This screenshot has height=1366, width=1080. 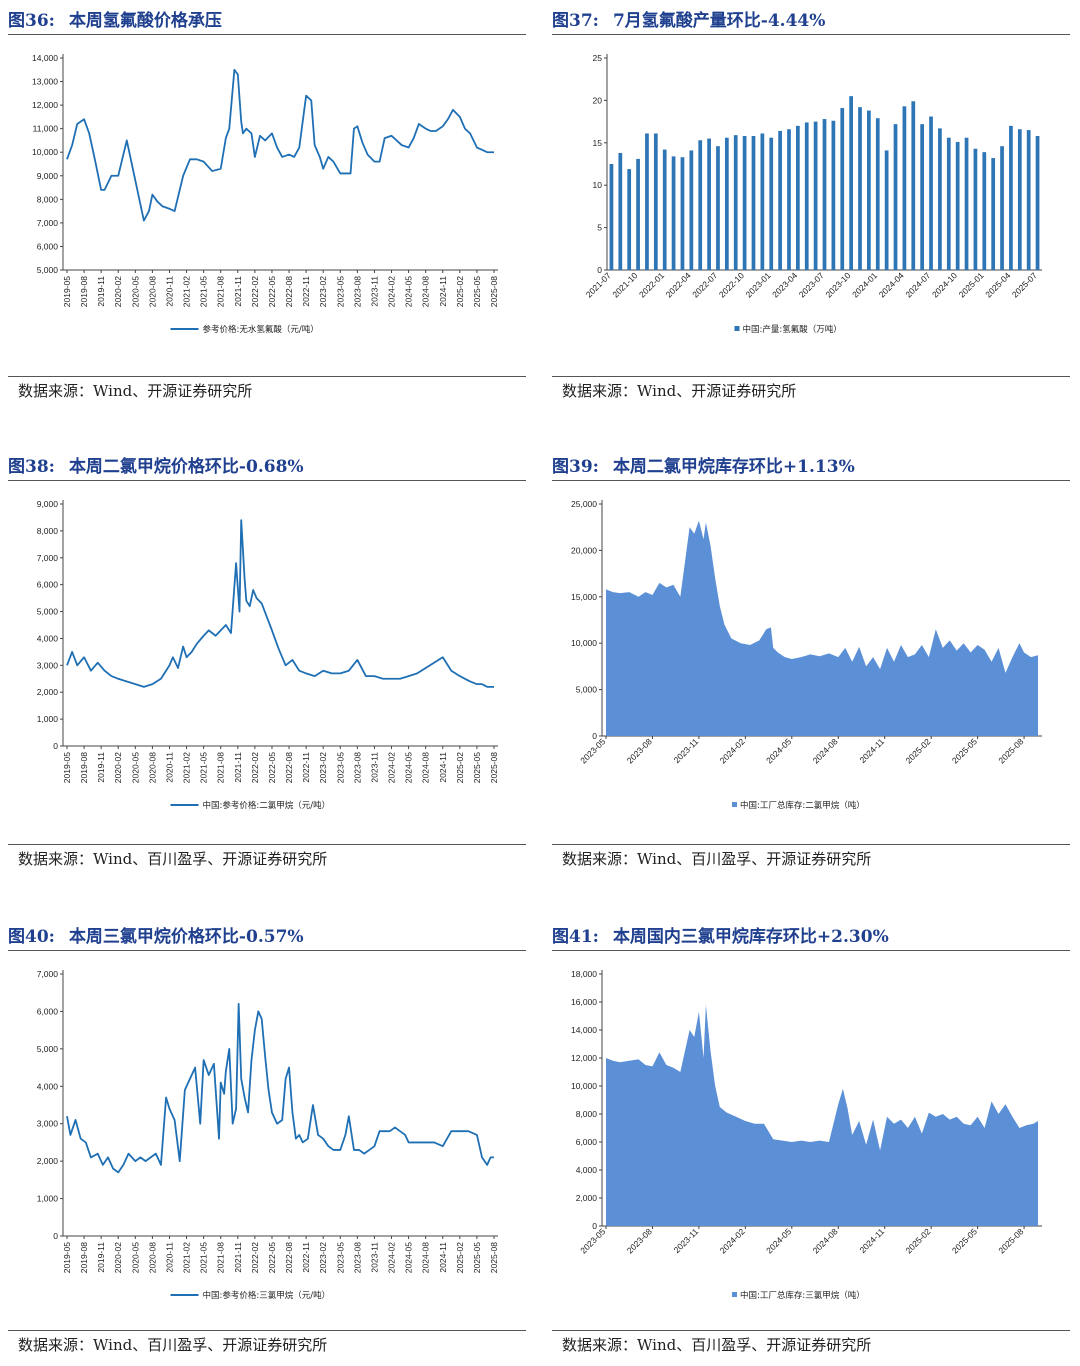 What do you see at coordinates (792, 329) in the screenshot?
I see `legend-label: 中国:产量:氢氟酸（万吨）` at bounding box center [792, 329].